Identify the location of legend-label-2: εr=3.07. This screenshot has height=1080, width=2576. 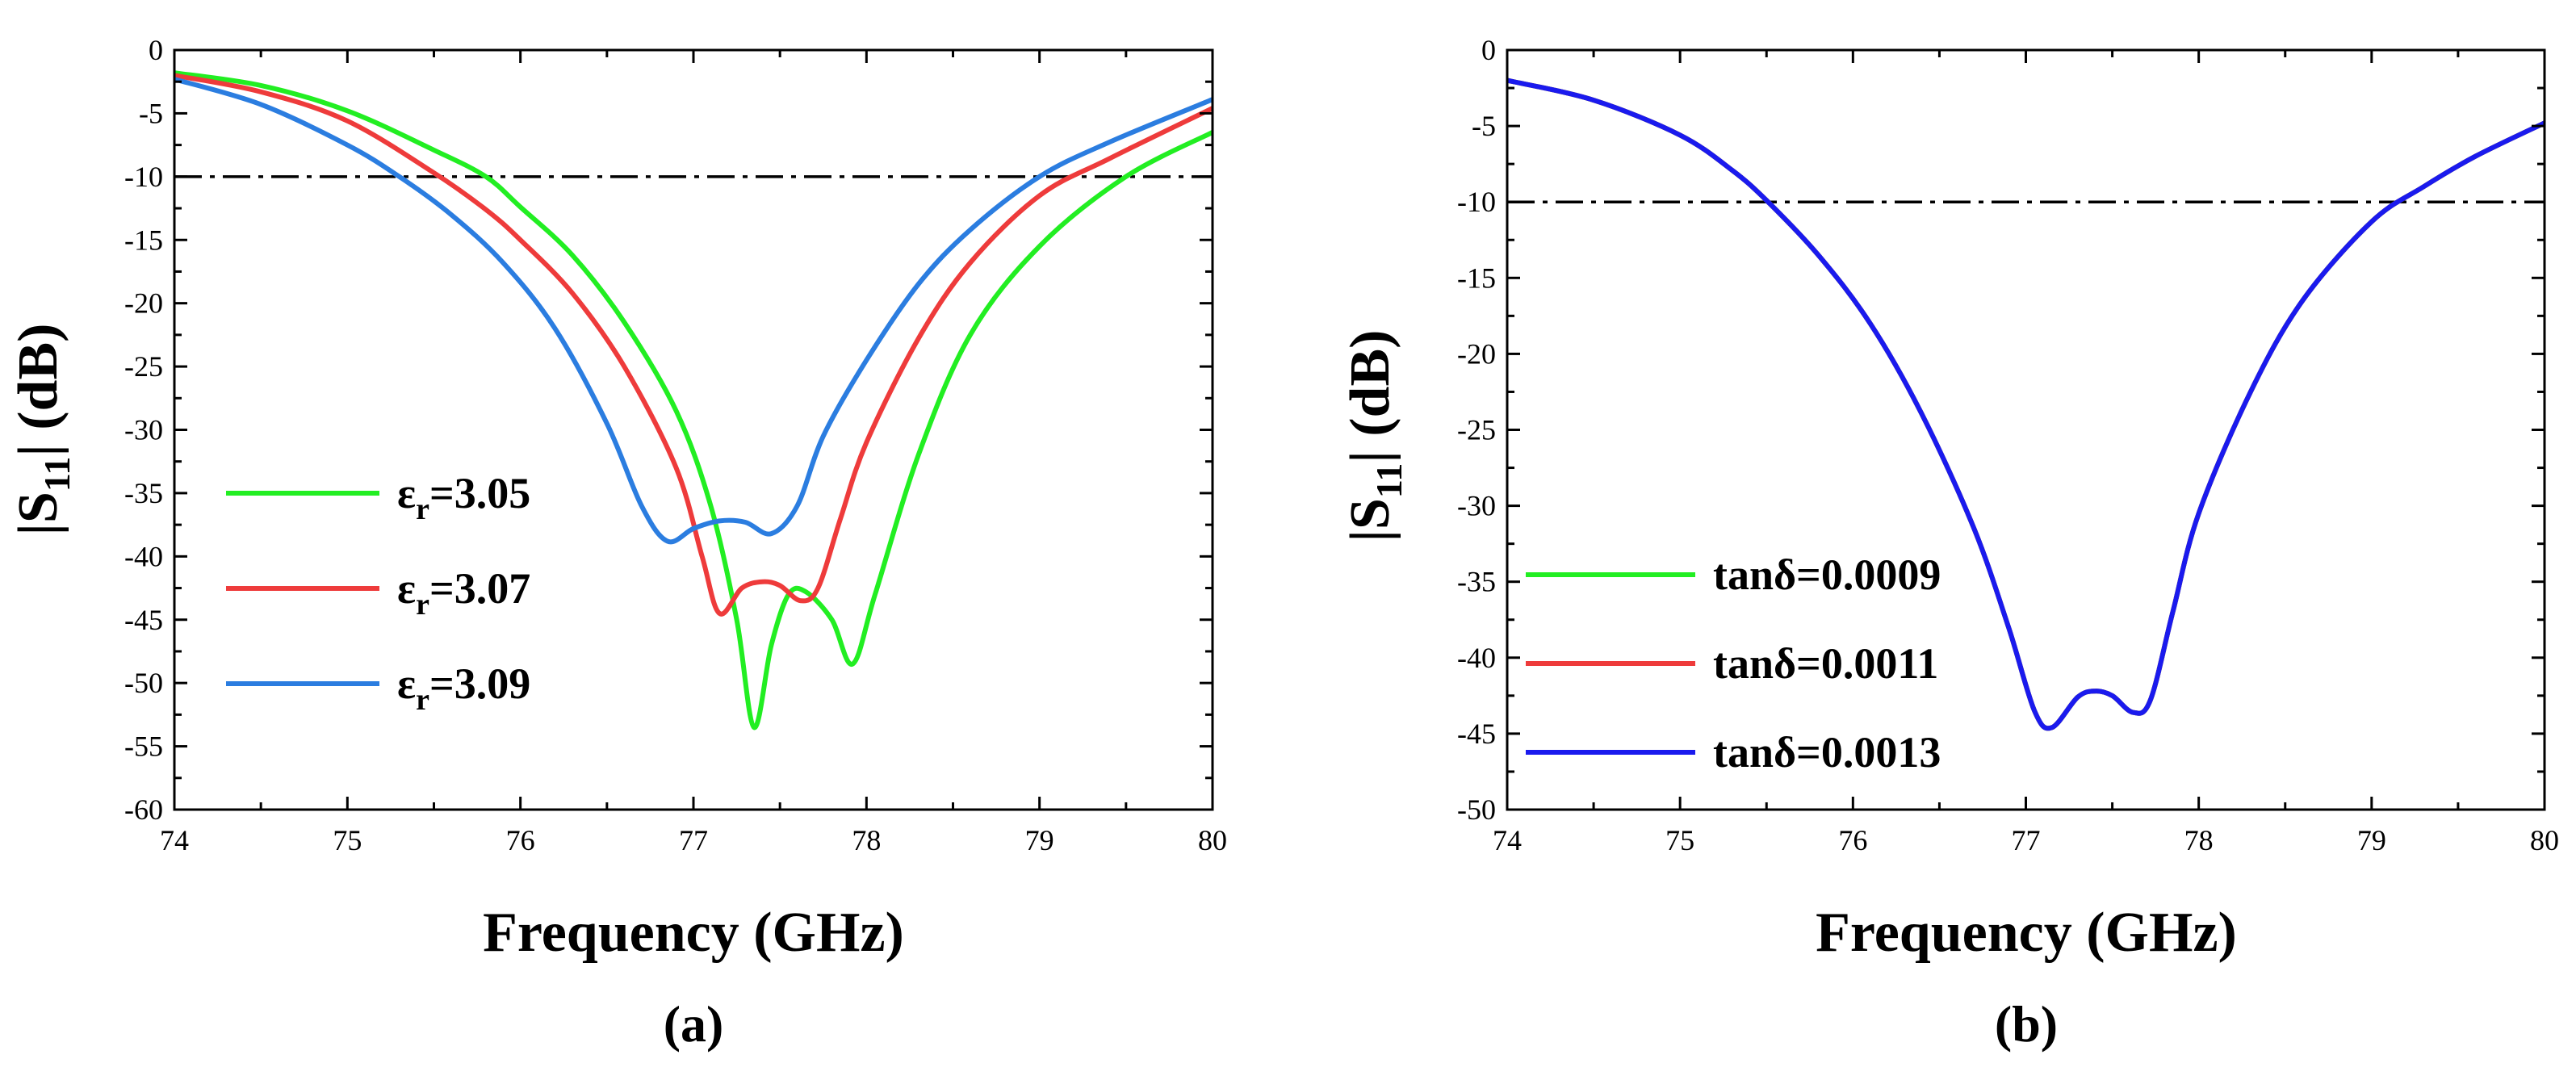
(463, 593).